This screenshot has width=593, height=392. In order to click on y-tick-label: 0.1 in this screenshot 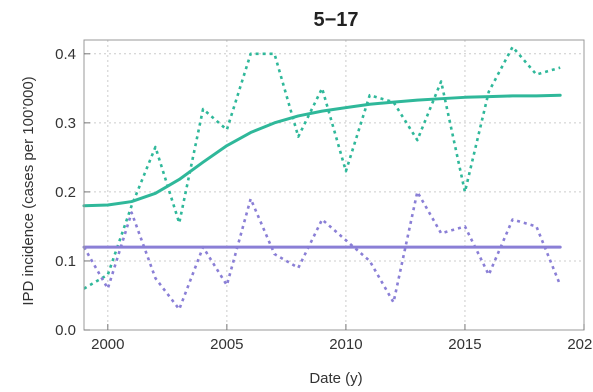, I will do `click(65, 261)`.